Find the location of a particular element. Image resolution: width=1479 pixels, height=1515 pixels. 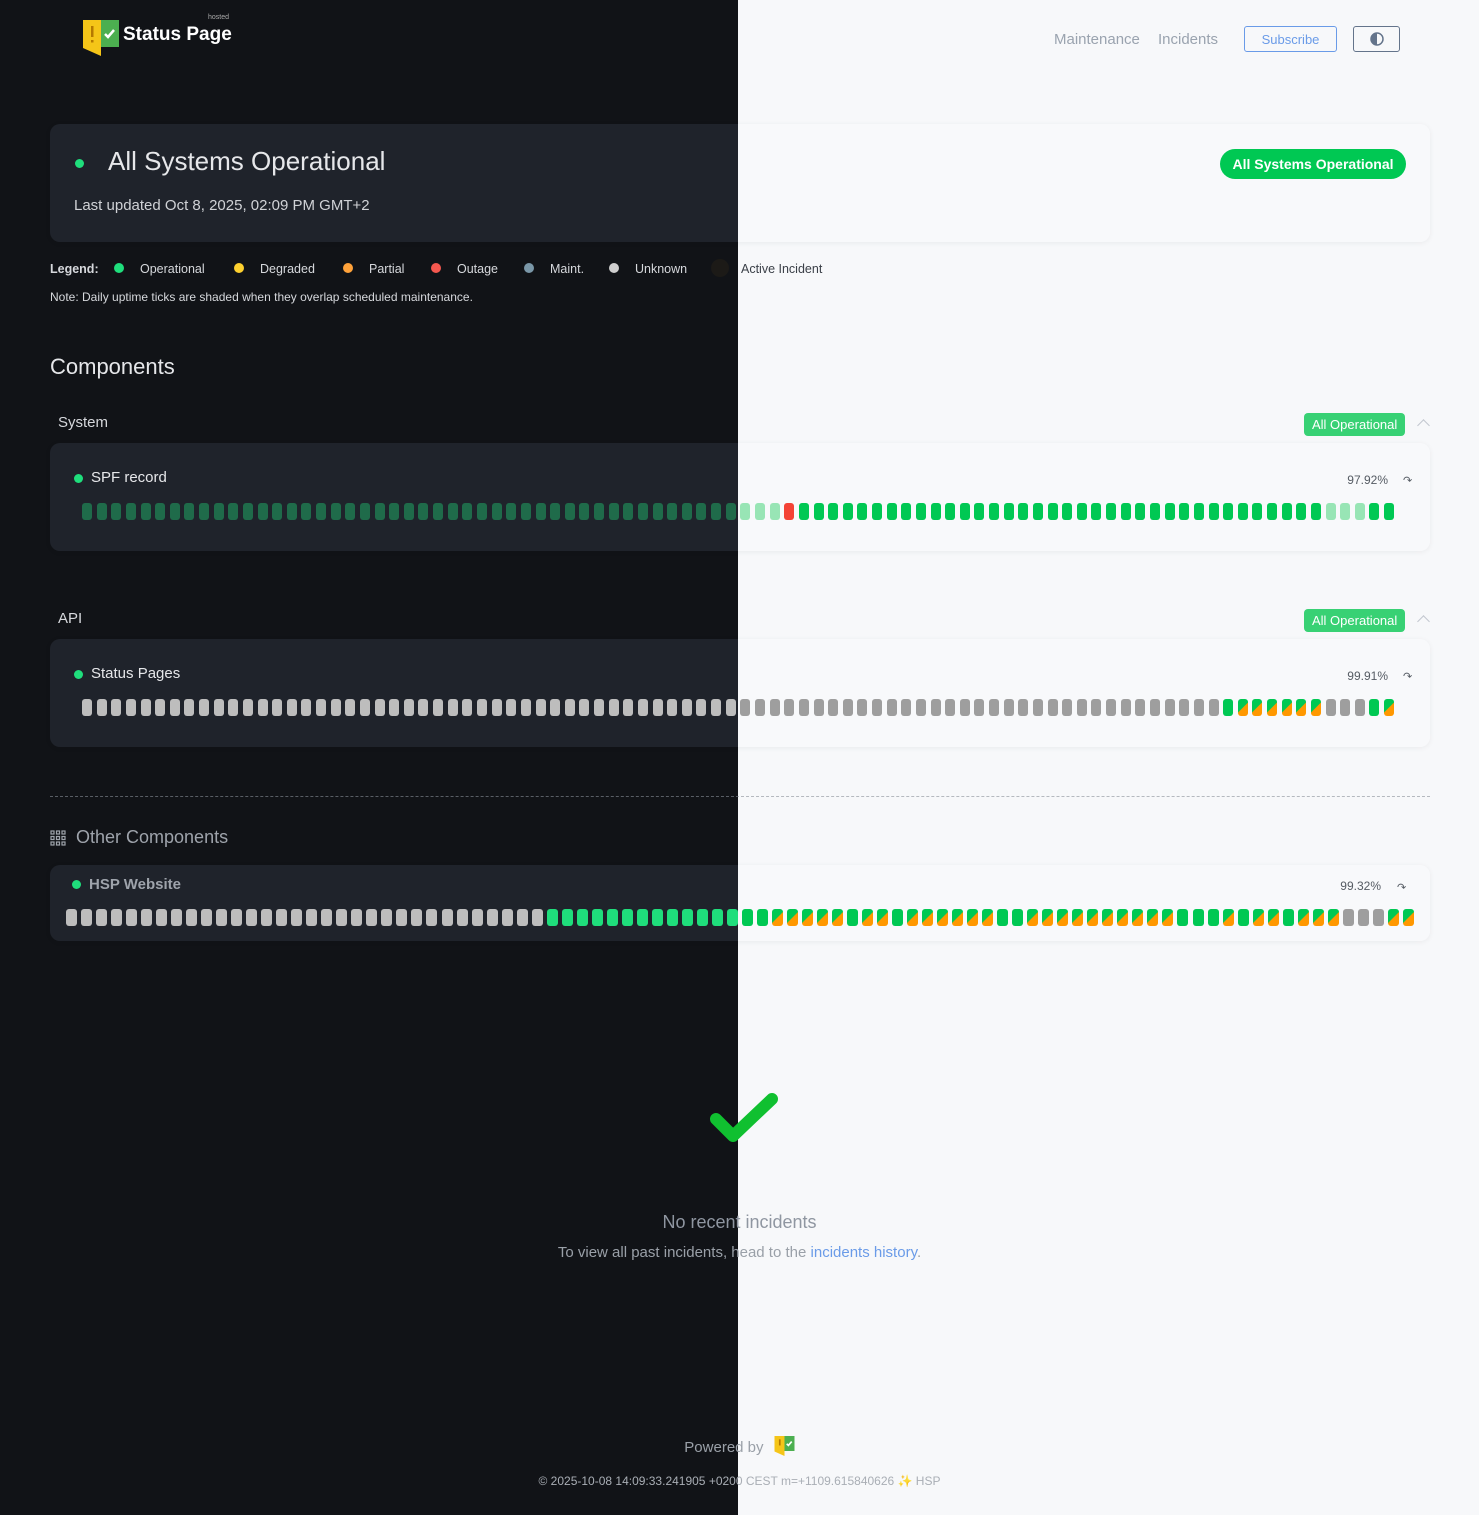

logo-icon is located at coordinates (784, 1446).